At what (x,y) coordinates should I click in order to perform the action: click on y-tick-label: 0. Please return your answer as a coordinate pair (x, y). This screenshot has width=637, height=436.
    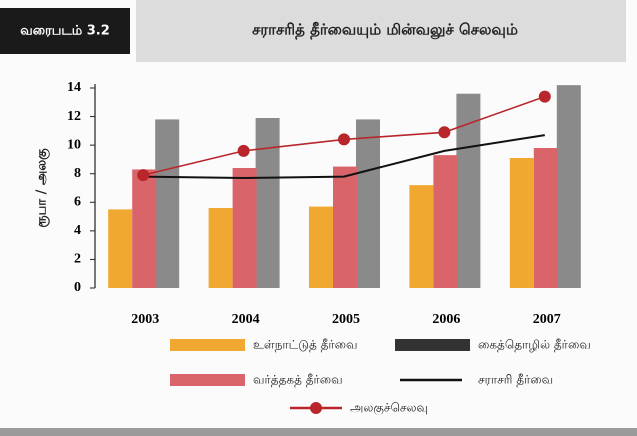
    Looking at the image, I should click on (77, 287).